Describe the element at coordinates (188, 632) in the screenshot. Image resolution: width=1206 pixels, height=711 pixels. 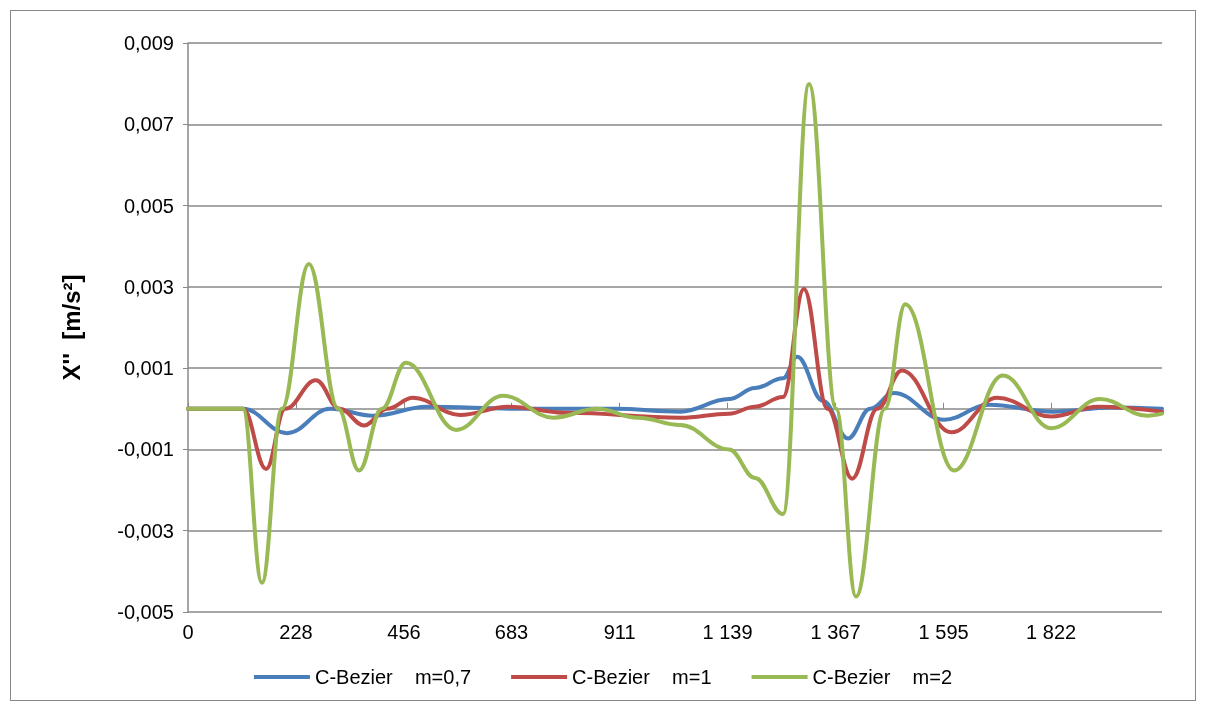
I see `x-tick-label: 0` at that location.